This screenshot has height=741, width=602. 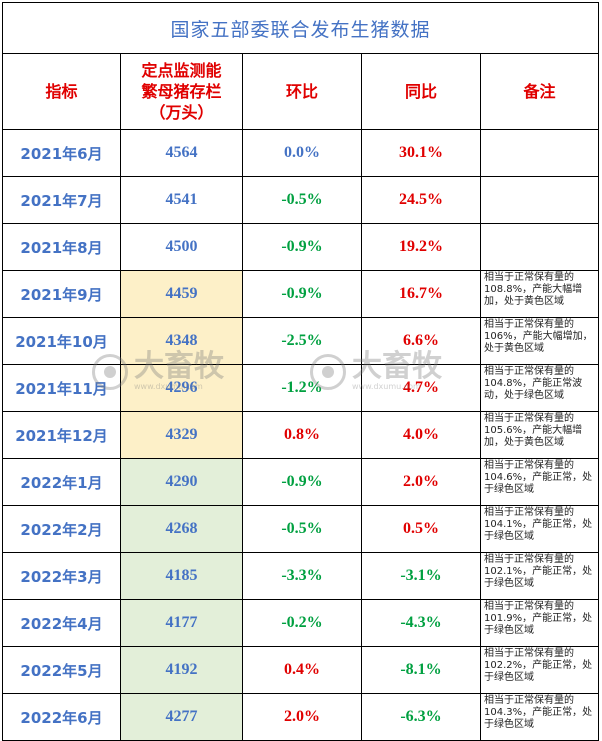 I want to click on cell-yoy: 0.5%, so click(x=421, y=529).